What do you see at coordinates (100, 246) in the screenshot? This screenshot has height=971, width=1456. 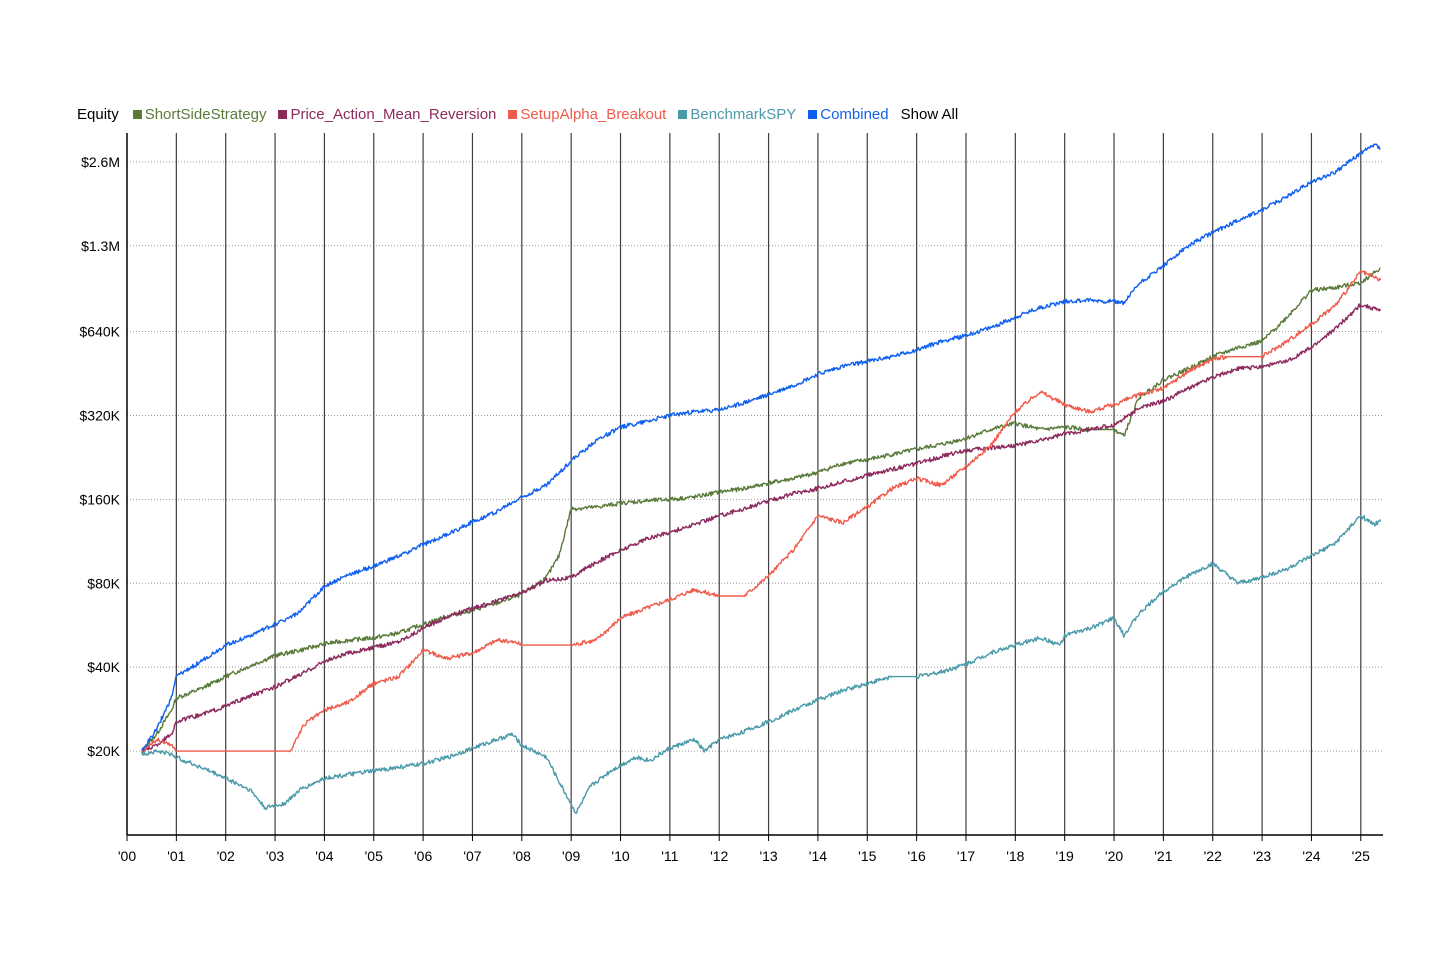 I see `y-tick-label: $1.3M` at bounding box center [100, 246].